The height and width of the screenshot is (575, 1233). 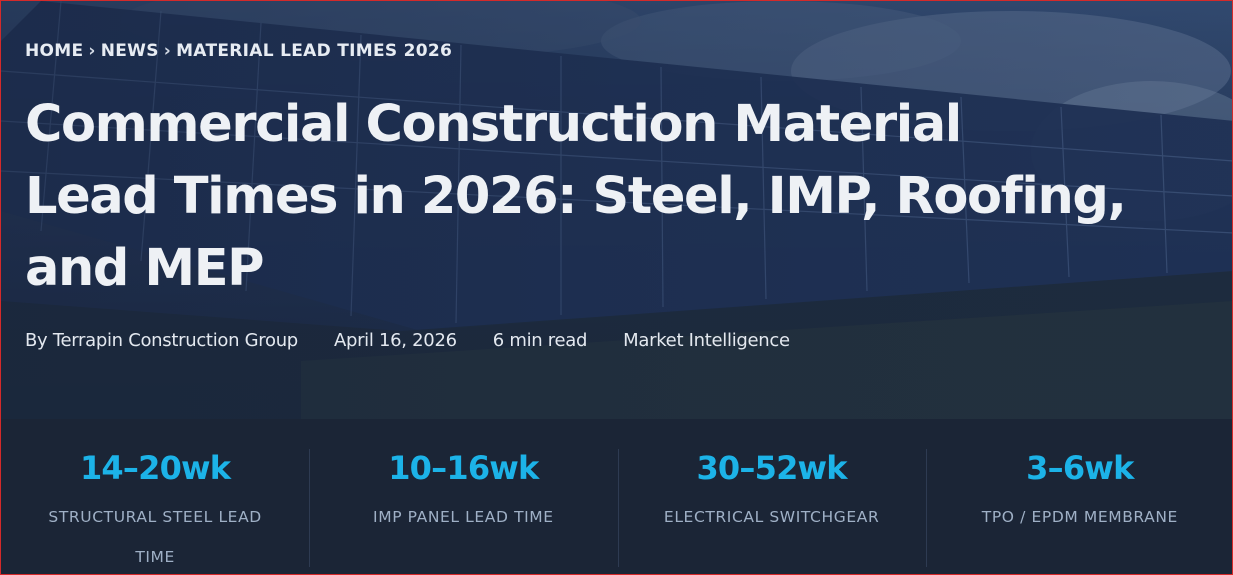 What do you see at coordinates (161, 340) in the screenshot?
I see `article-author: By Terrapin Construction Group` at bounding box center [161, 340].